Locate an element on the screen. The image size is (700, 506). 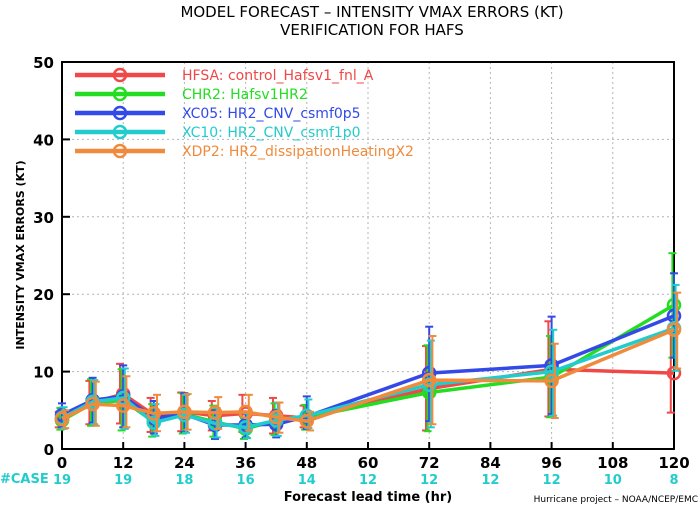
x-tick-label: 84 is located at coordinates (490, 463).